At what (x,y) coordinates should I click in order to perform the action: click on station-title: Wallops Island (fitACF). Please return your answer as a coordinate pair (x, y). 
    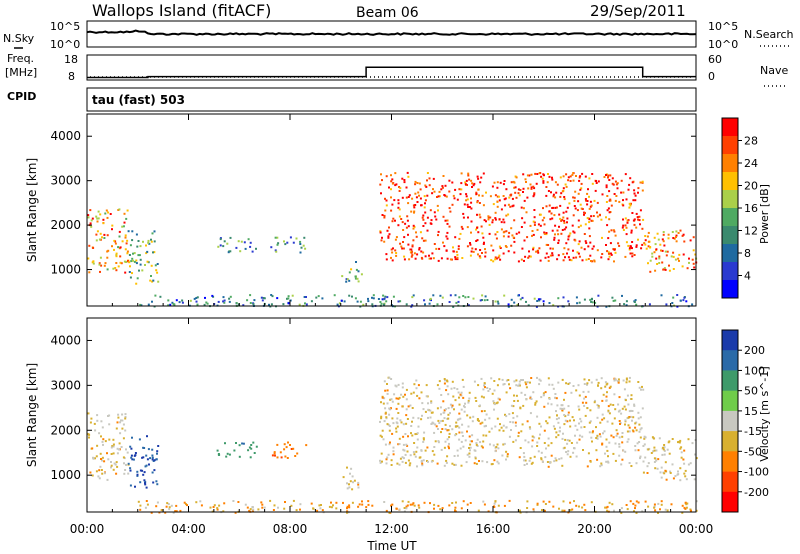
    Looking at the image, I should click on (181, 10).